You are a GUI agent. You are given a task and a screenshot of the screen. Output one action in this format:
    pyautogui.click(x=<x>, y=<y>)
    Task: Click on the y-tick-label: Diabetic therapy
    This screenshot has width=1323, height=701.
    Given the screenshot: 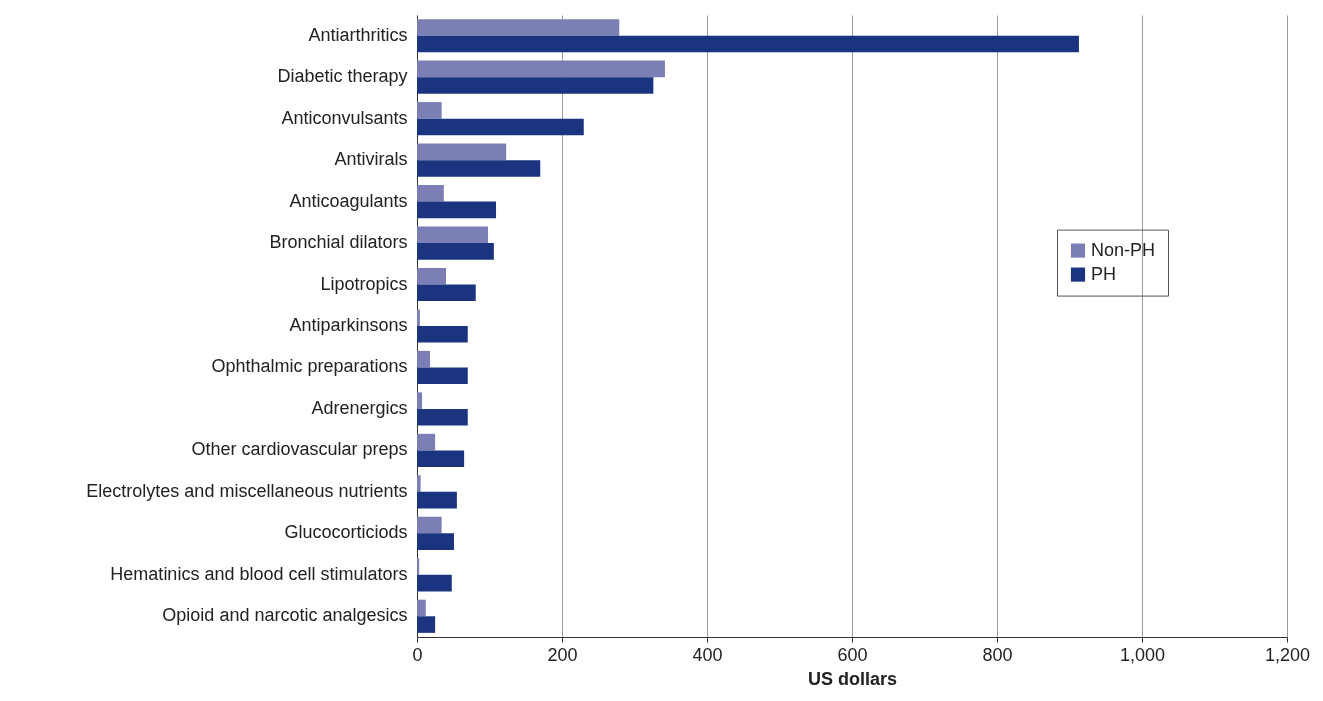 What is the action you would take?
    pyautogui.click(x=342, y=76)
    